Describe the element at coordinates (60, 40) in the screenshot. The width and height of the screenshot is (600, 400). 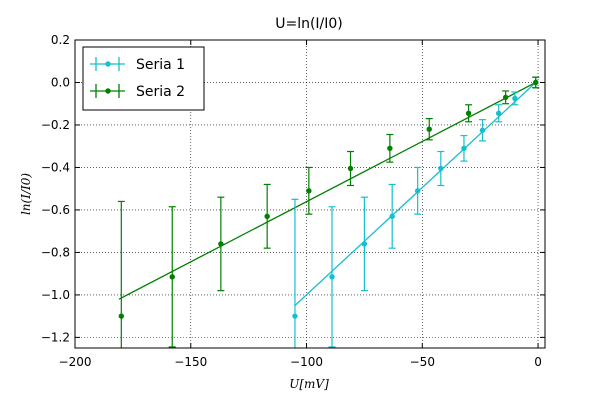
I see `y-tick-label: 0.2` at that location.